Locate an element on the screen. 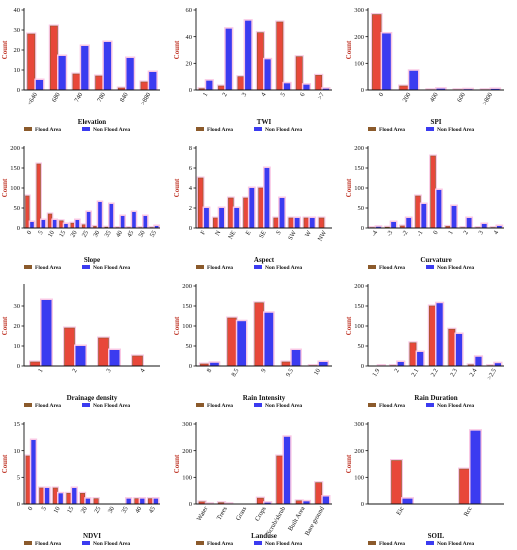 The image size is (517, 550). x-tick-label: 10 is located at coordinates (317, 372).